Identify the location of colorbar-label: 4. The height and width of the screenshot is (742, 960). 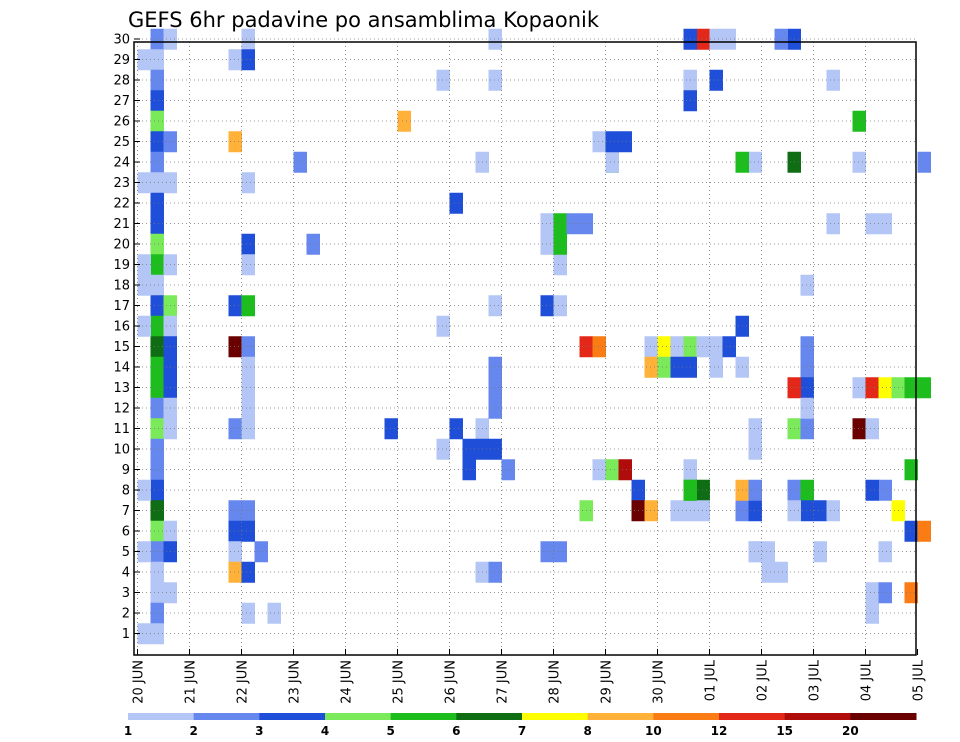
(325, 731).